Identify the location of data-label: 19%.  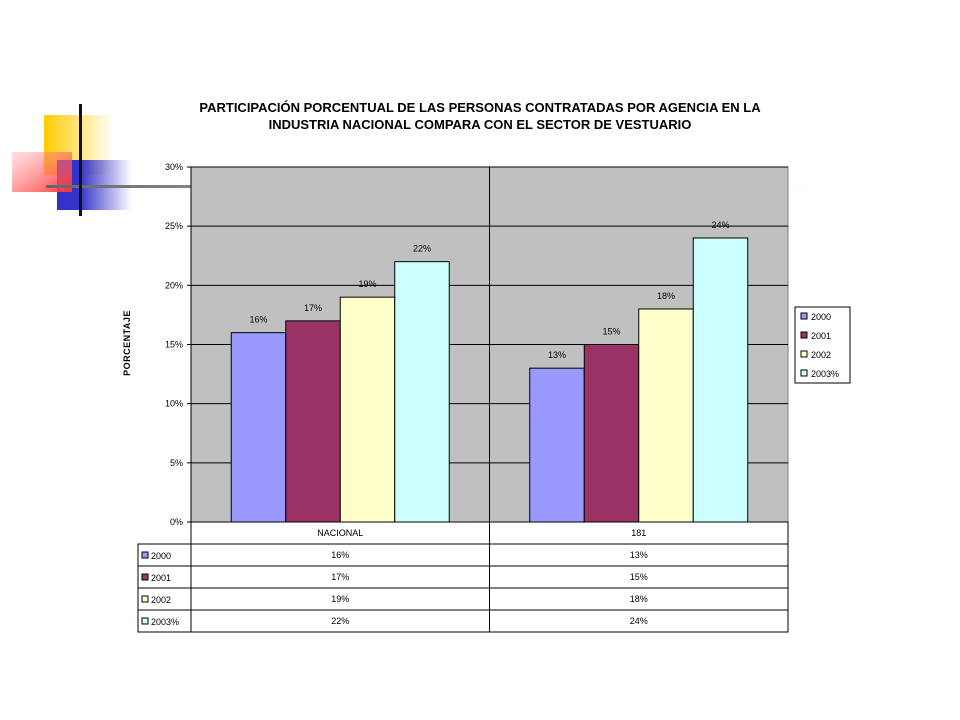
(367, 284).